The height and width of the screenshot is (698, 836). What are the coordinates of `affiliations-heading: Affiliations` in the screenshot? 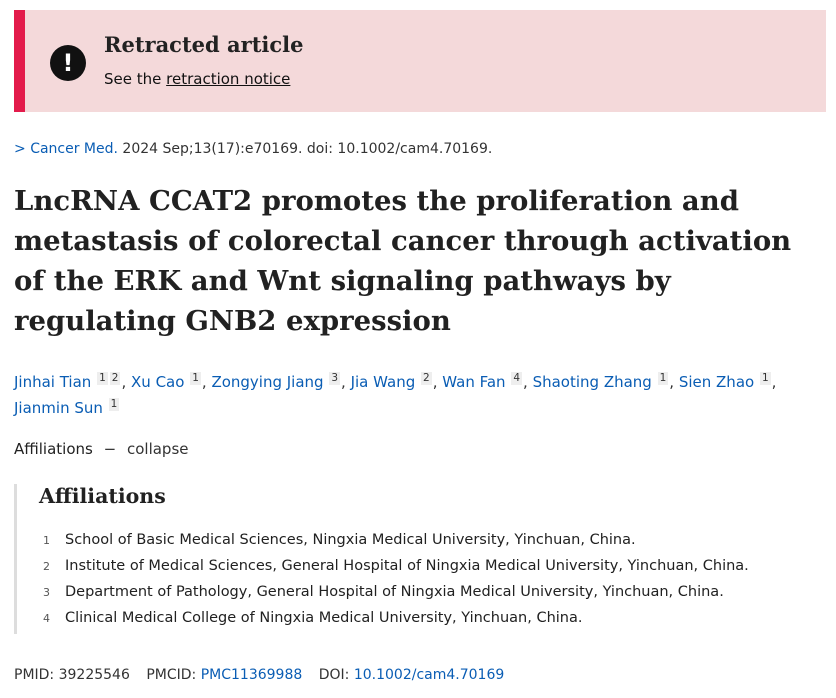 It's located at (102, 496).